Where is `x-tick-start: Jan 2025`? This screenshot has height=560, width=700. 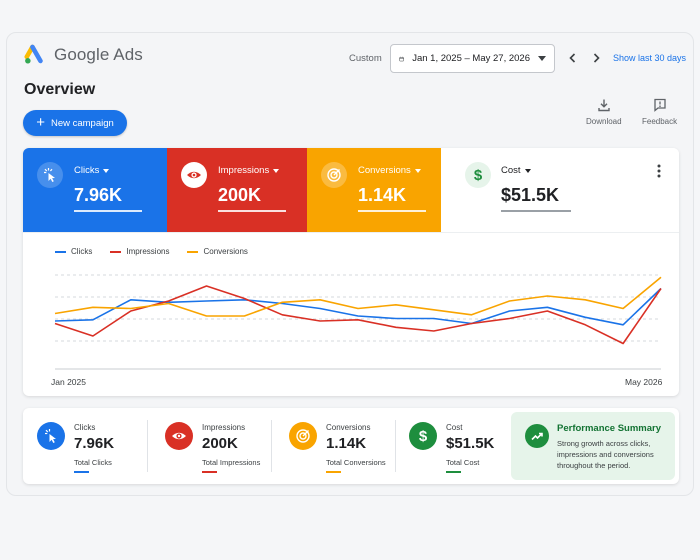
x-tick-start: Jan 2025 is located at coordinates (68, 382).